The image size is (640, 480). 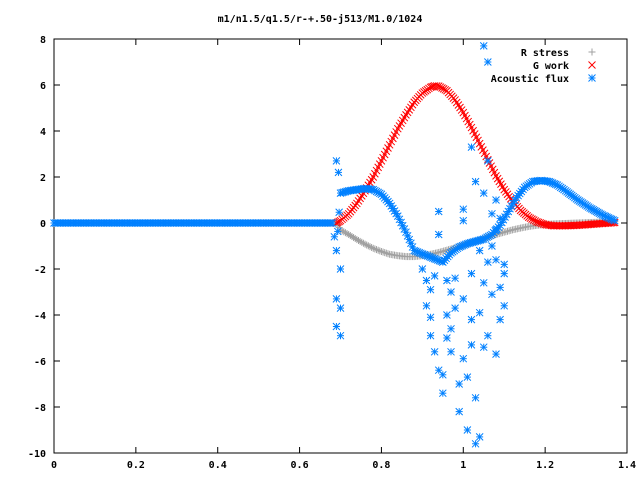 I want to click on x-tick-label: 1.4, so click(x=627, y=465).